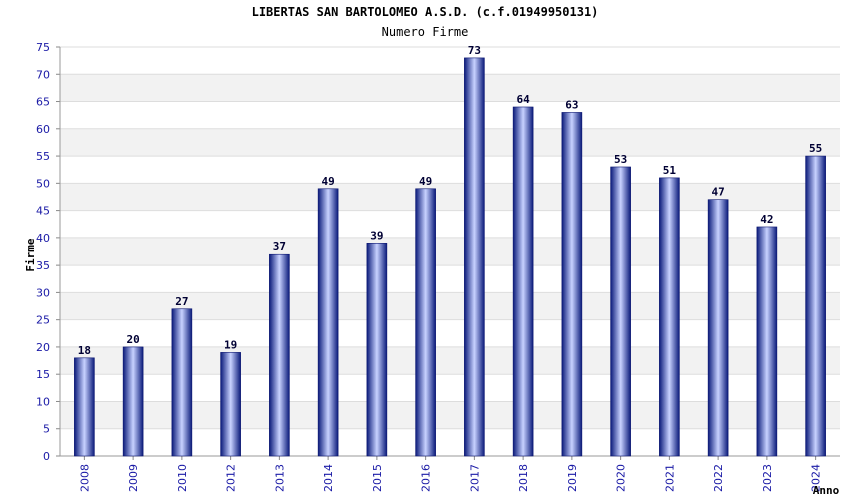 Image resolution: width=850 pixels, height=500 pixels. Describe the element at coordinates (328, 478) in the screenshot. I see `x-tick-label-2014: 2014` at that location.